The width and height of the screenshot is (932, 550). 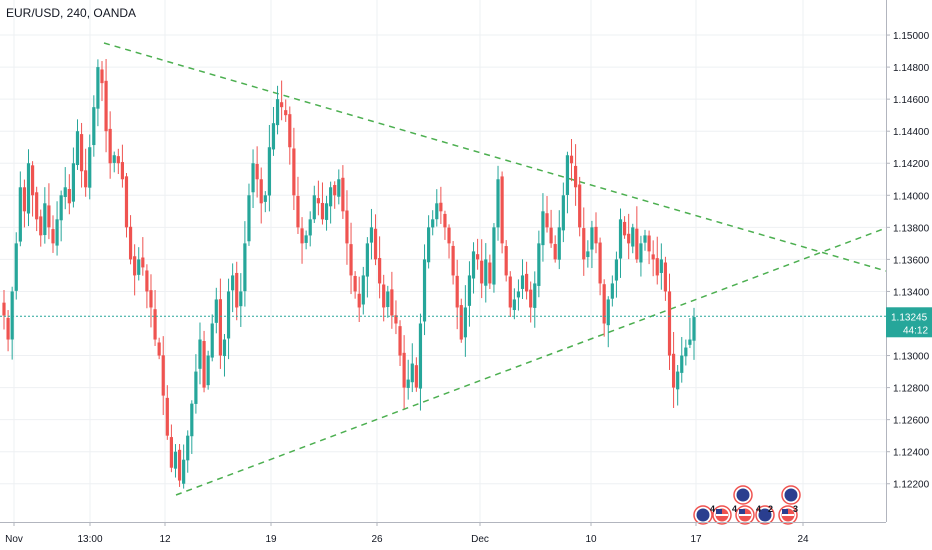 I want to click on y-tick-label: 1.14800, so click(x=911, y=68).